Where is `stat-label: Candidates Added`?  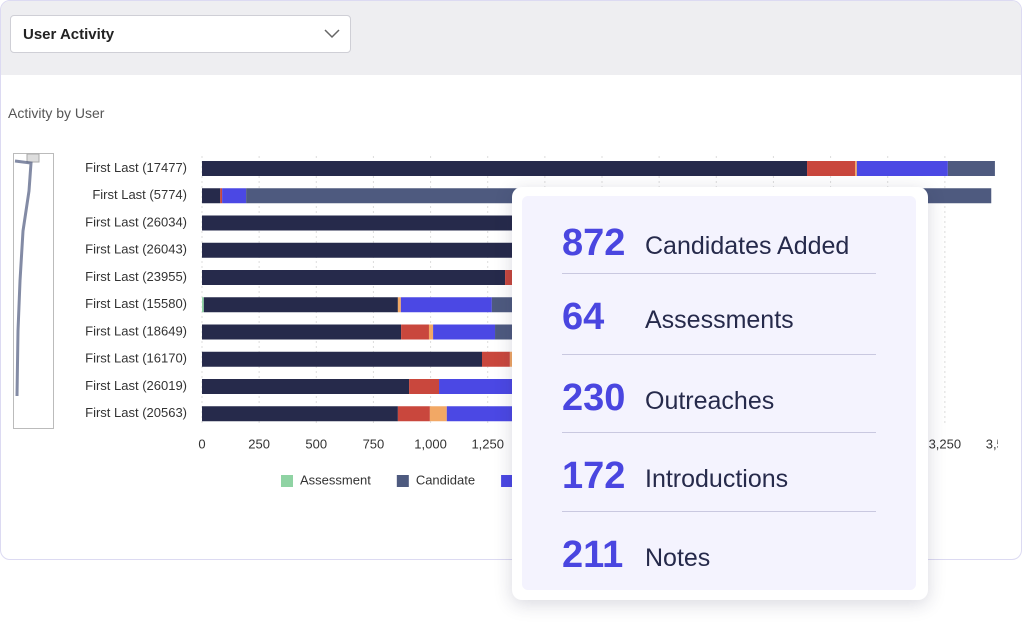
stat-label: Candidates Added is located at coordinates (747, 246).